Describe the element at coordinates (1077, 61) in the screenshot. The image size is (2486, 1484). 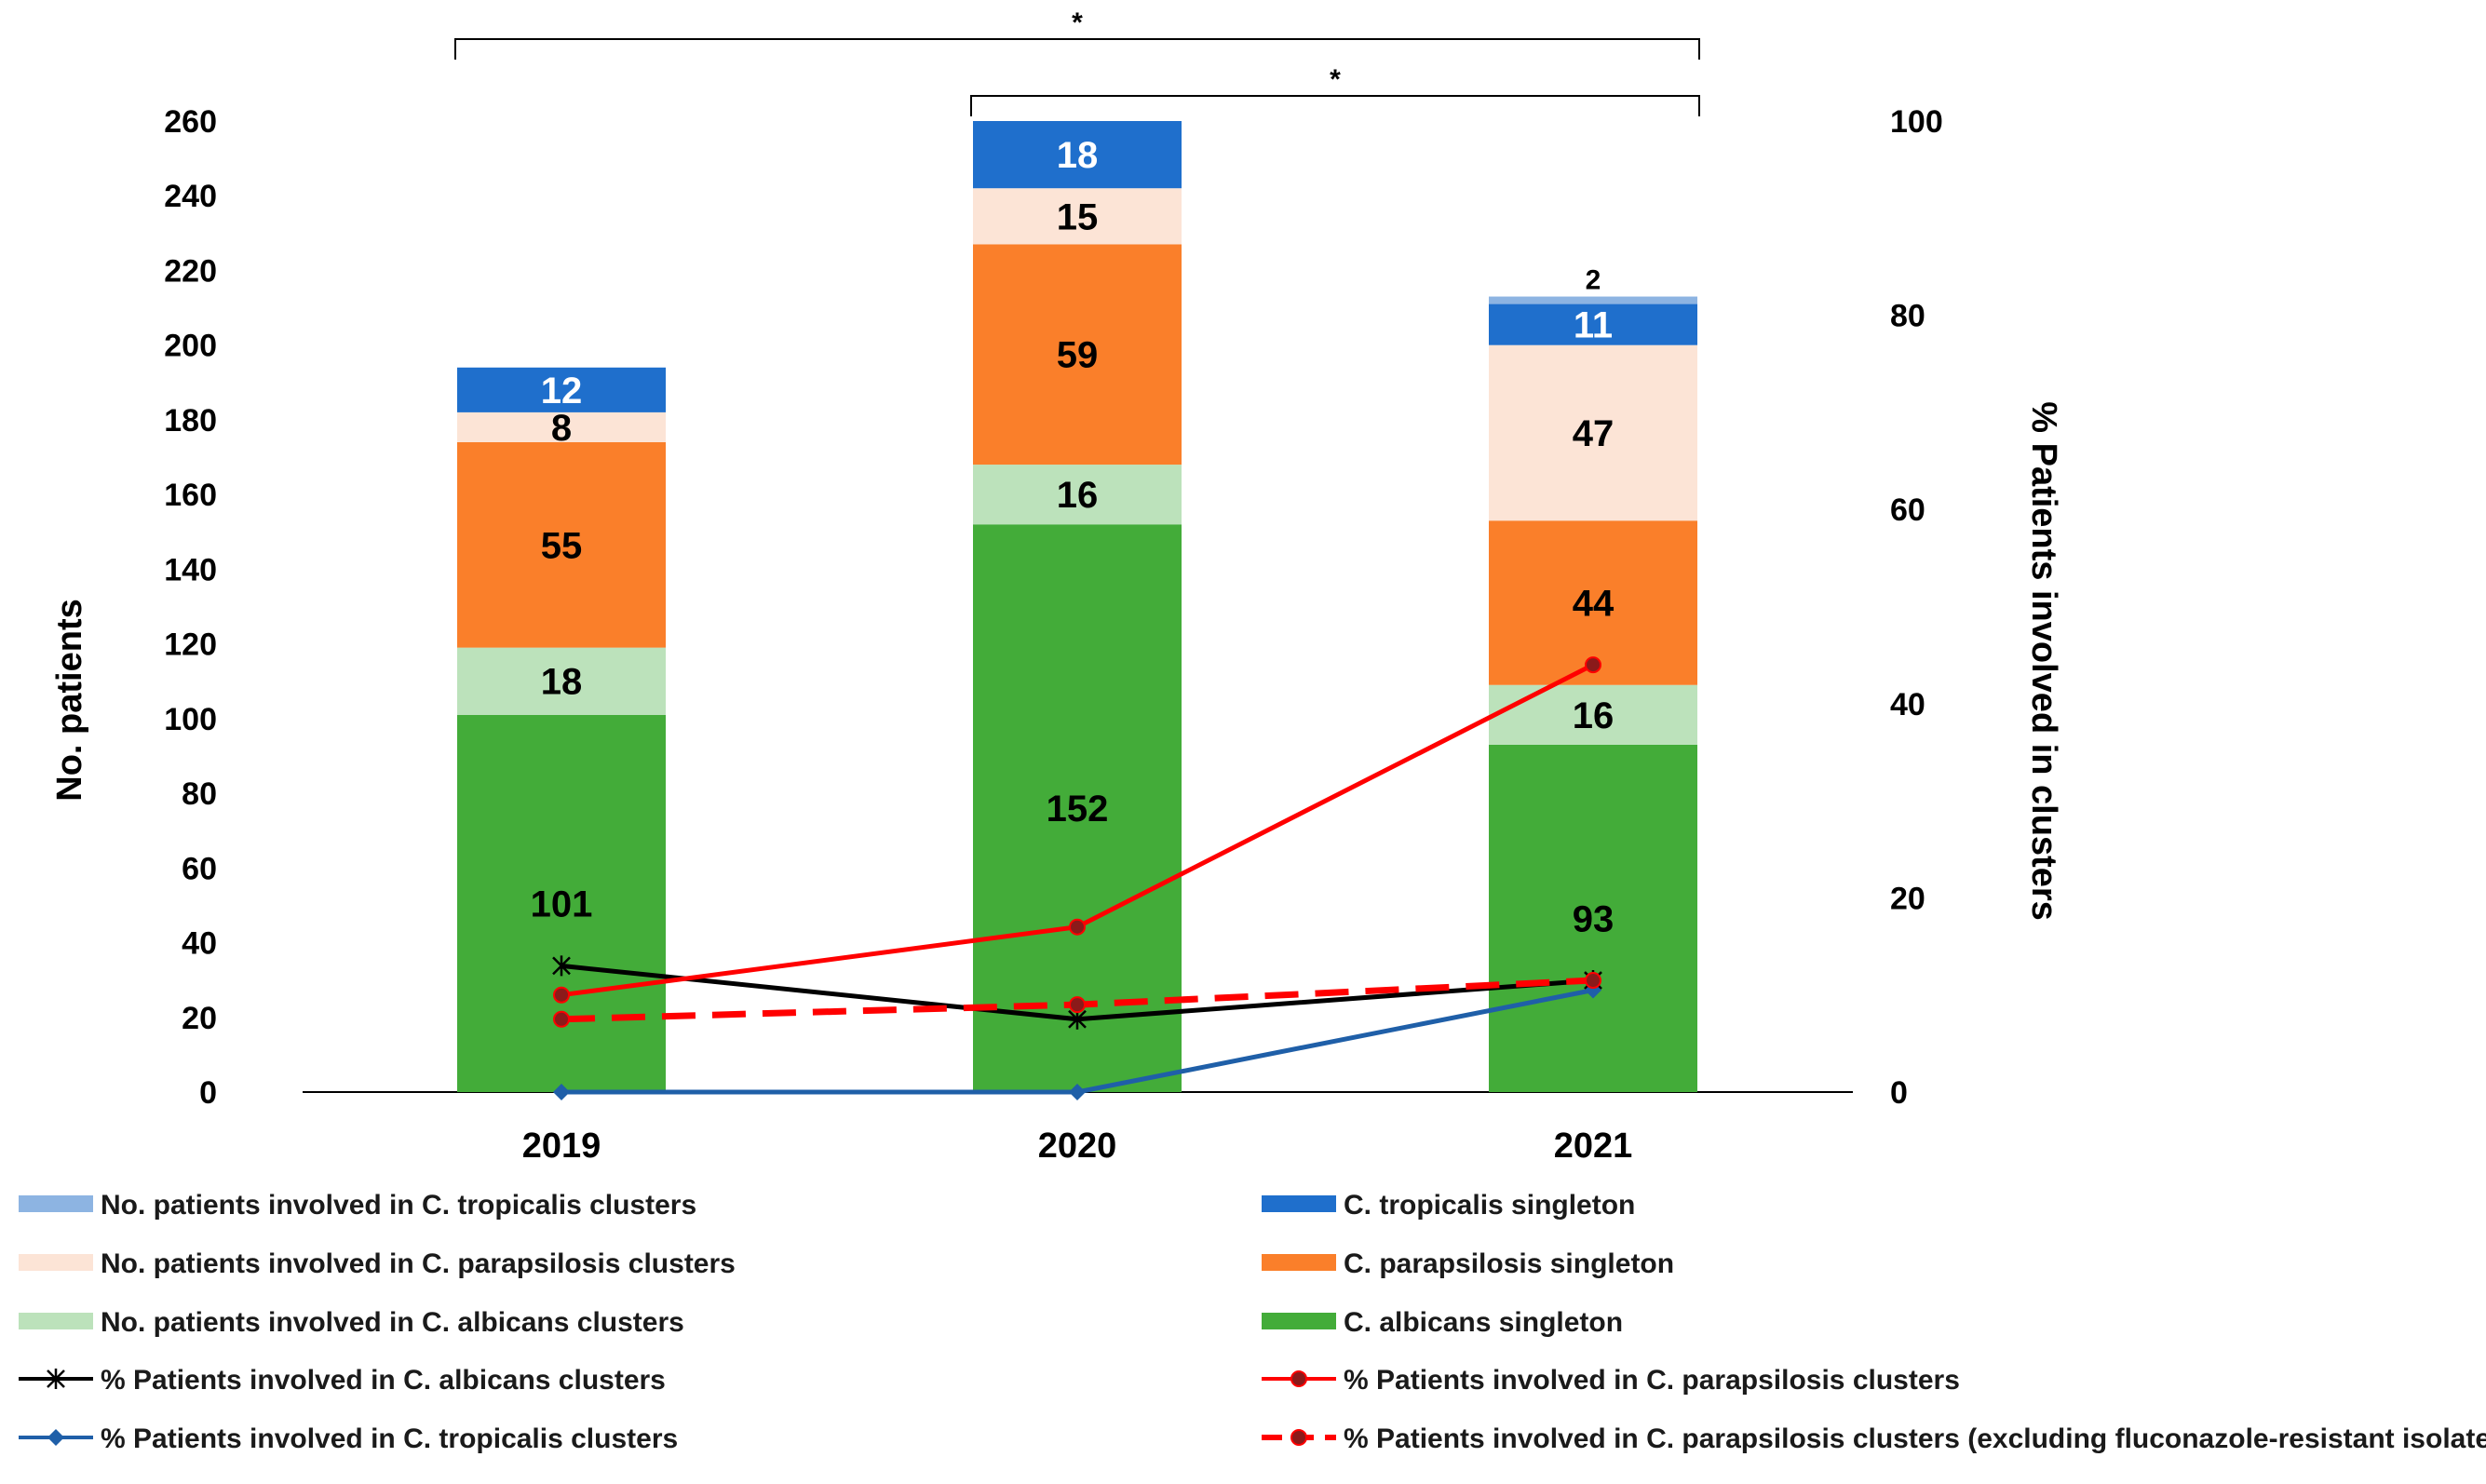
I see `significance-layer: **` at that location.